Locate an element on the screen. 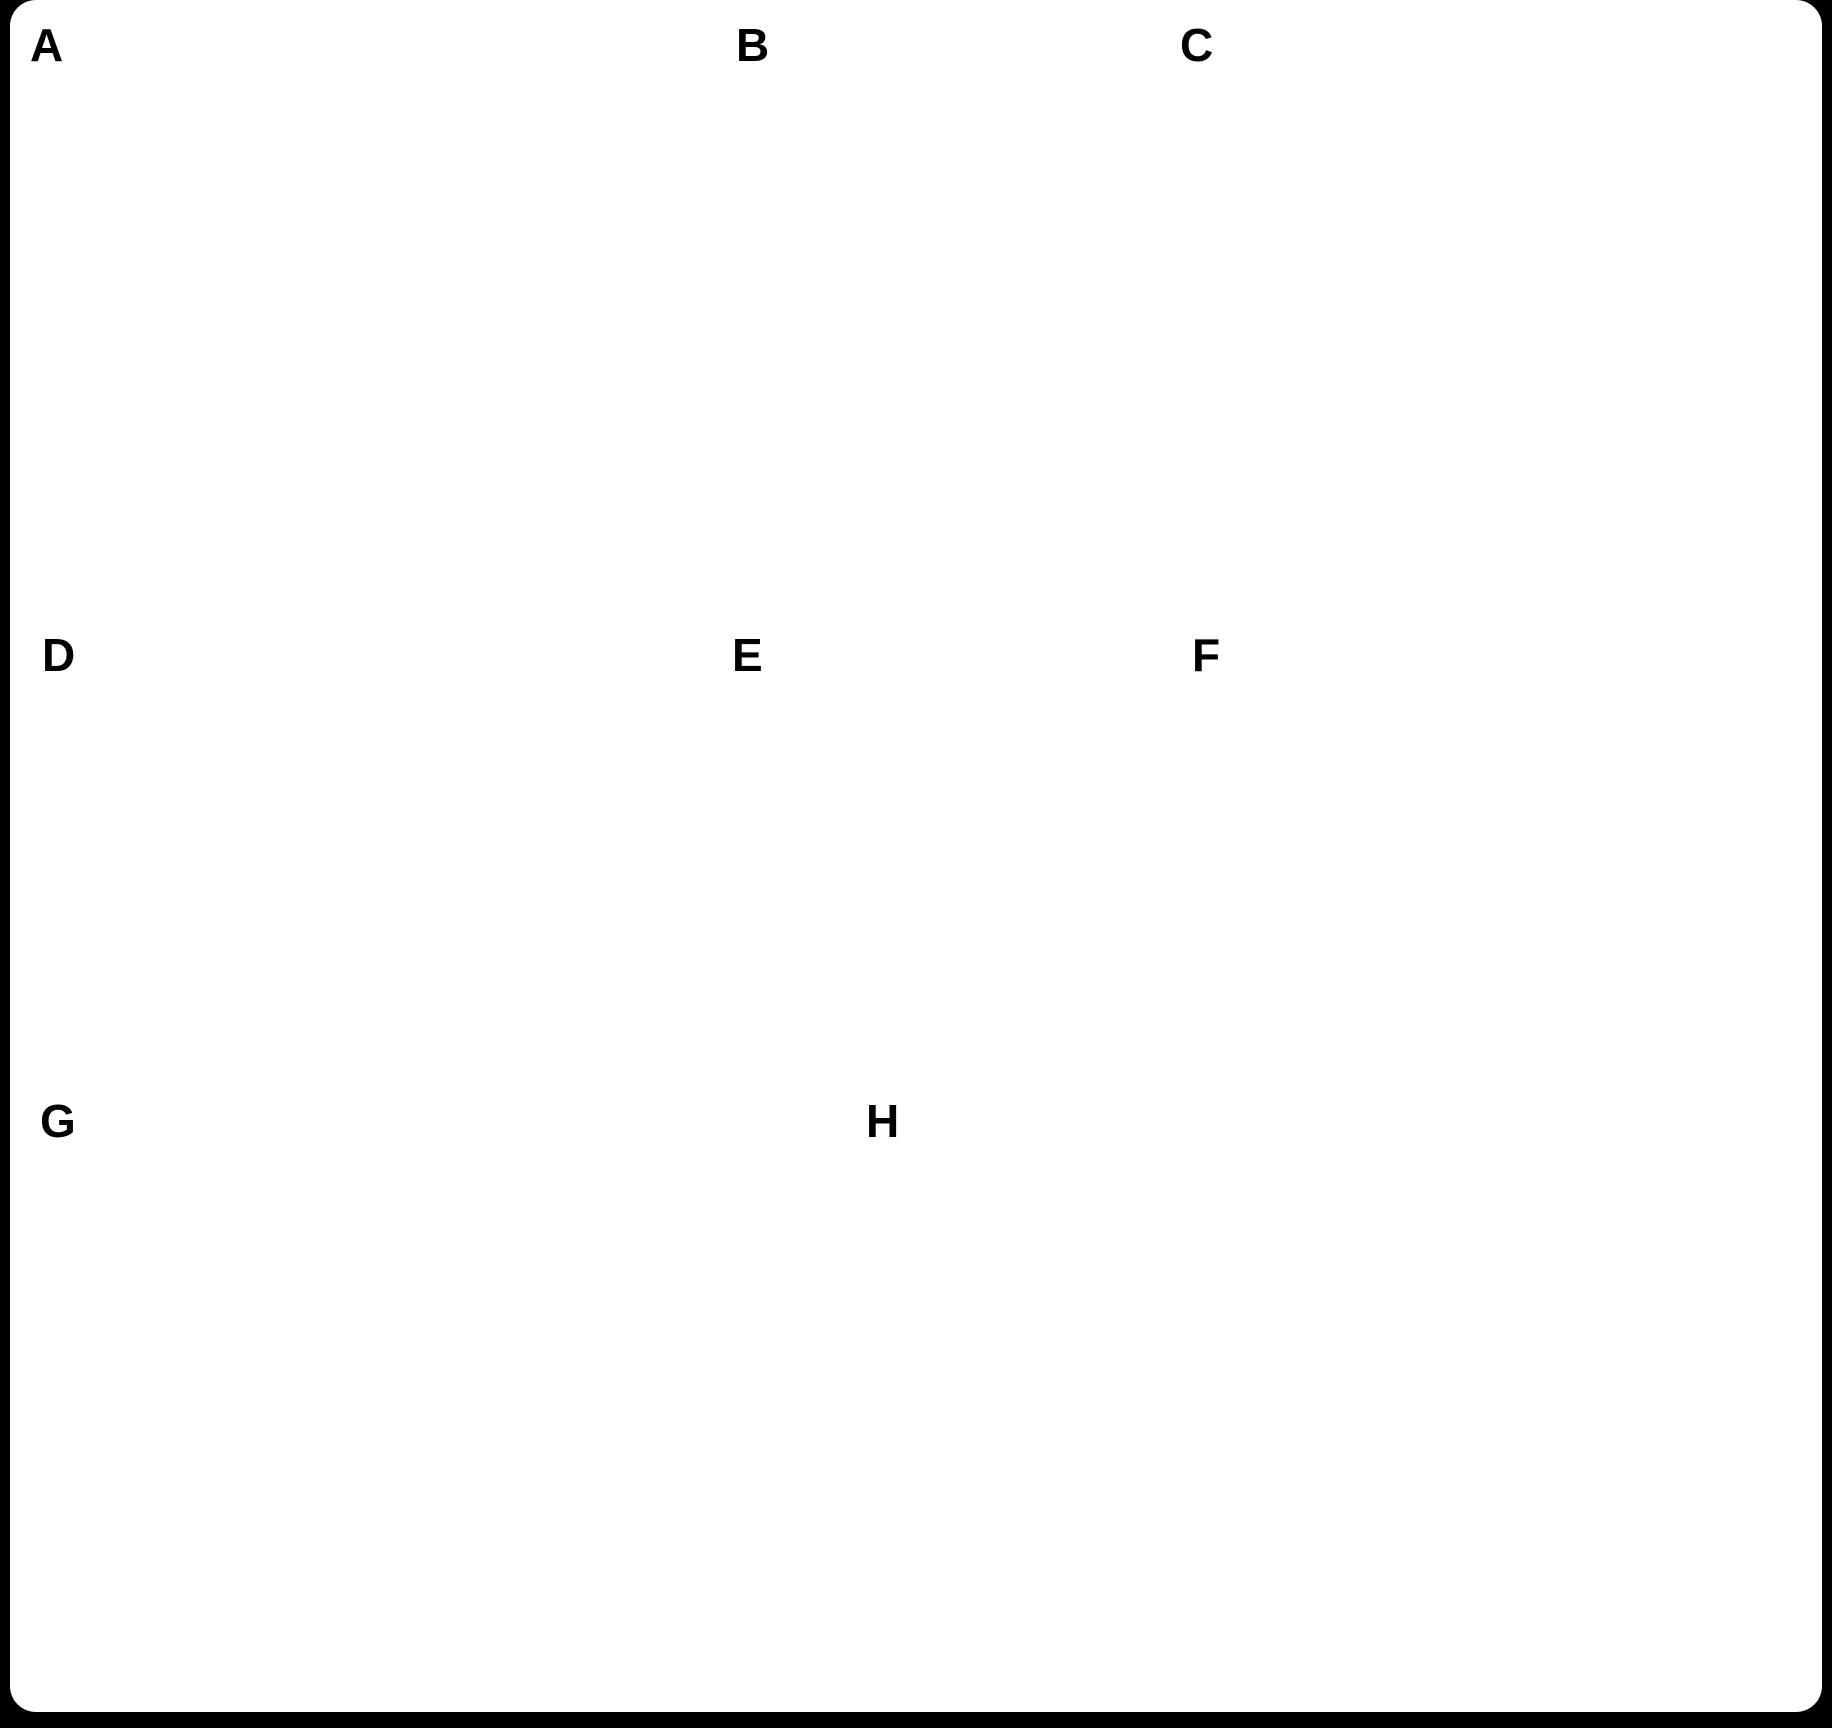  panel-label-e: E is located at coordinates (747, 655).